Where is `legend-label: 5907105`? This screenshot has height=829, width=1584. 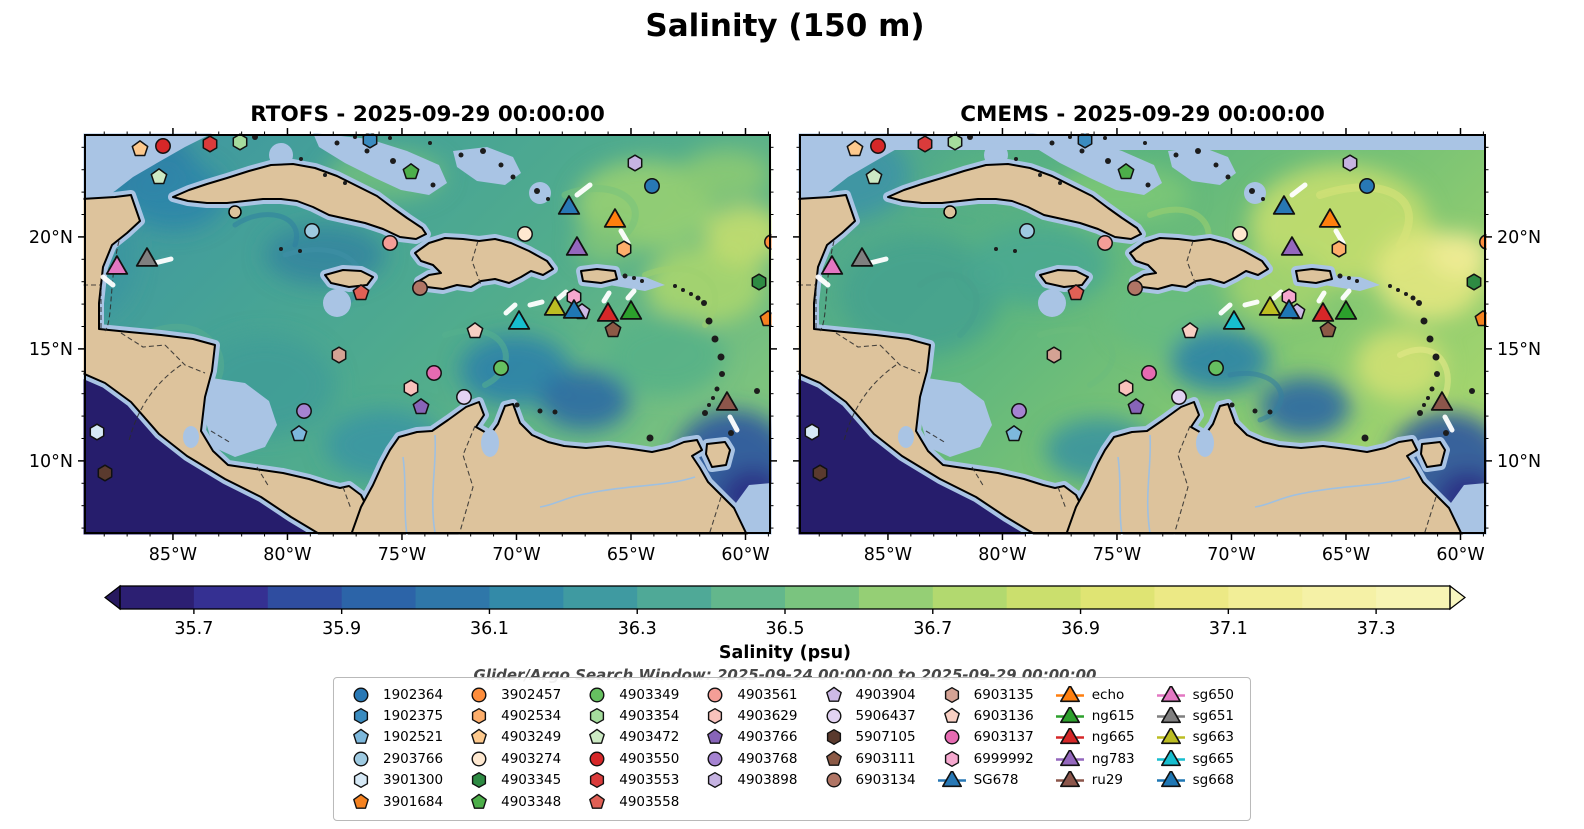
legend-label: 5907105 is located at coordinates (885, 737).